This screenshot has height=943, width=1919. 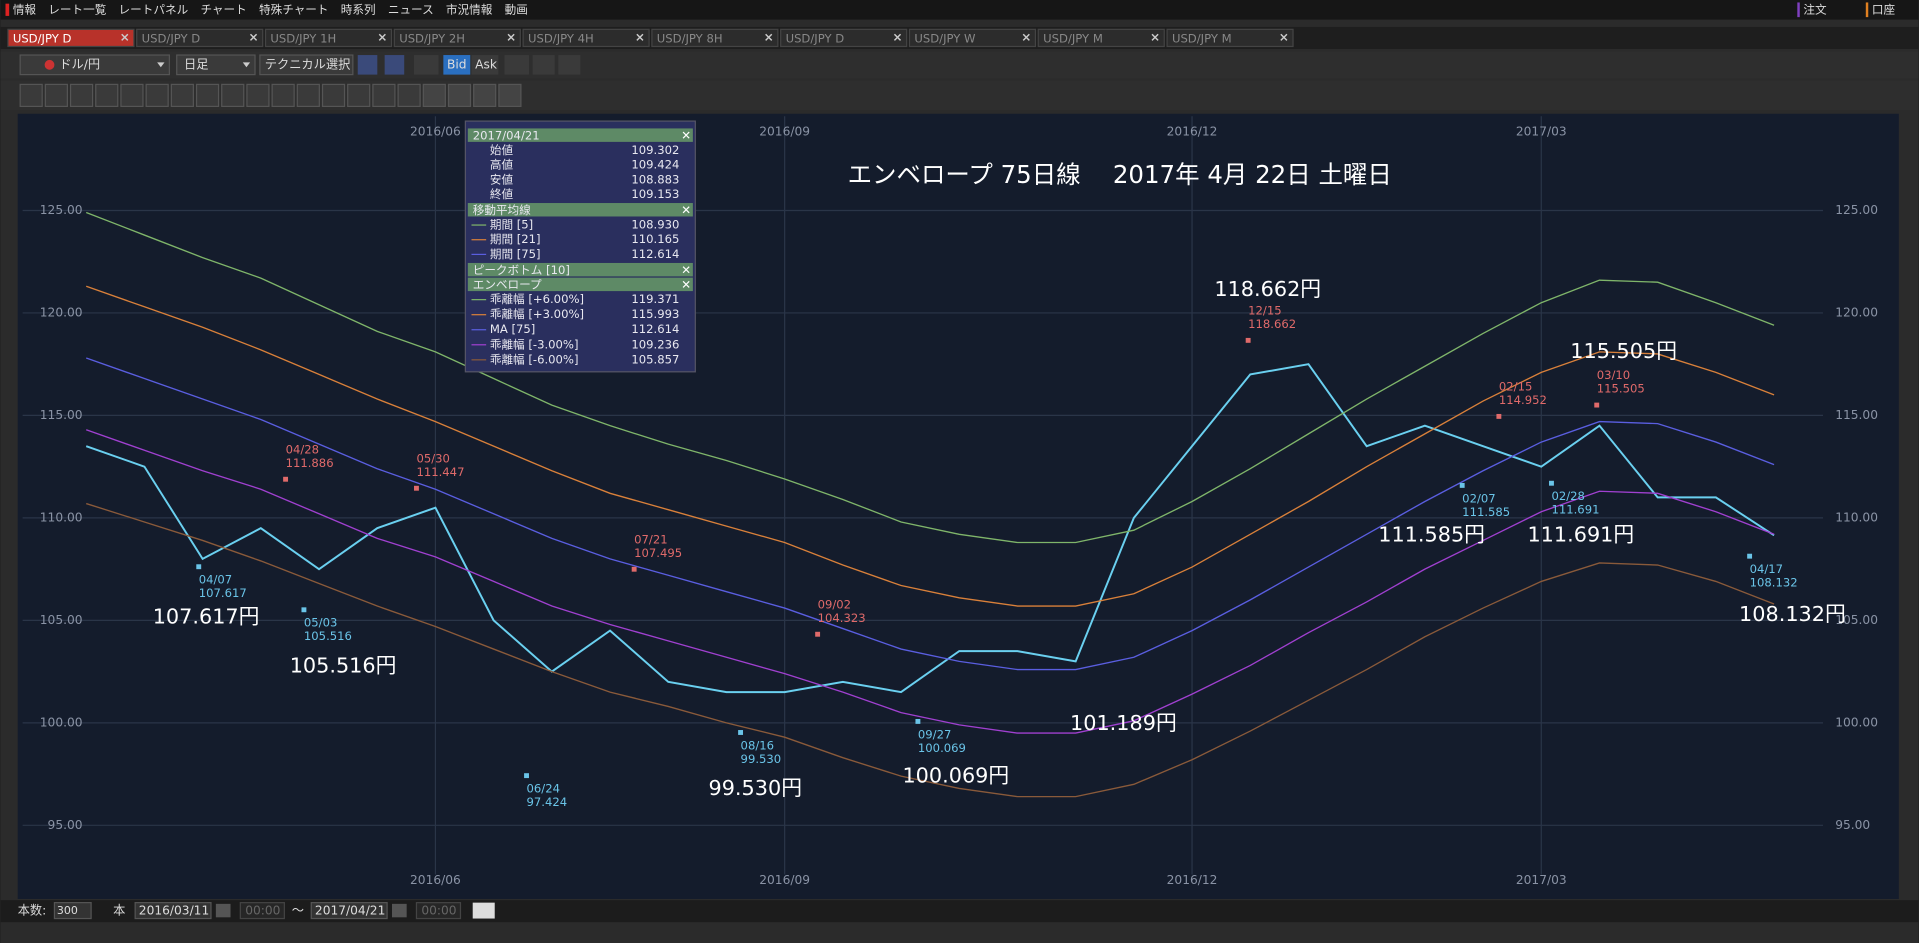 I want to click on from-date-input, so click(x=173, y=911).